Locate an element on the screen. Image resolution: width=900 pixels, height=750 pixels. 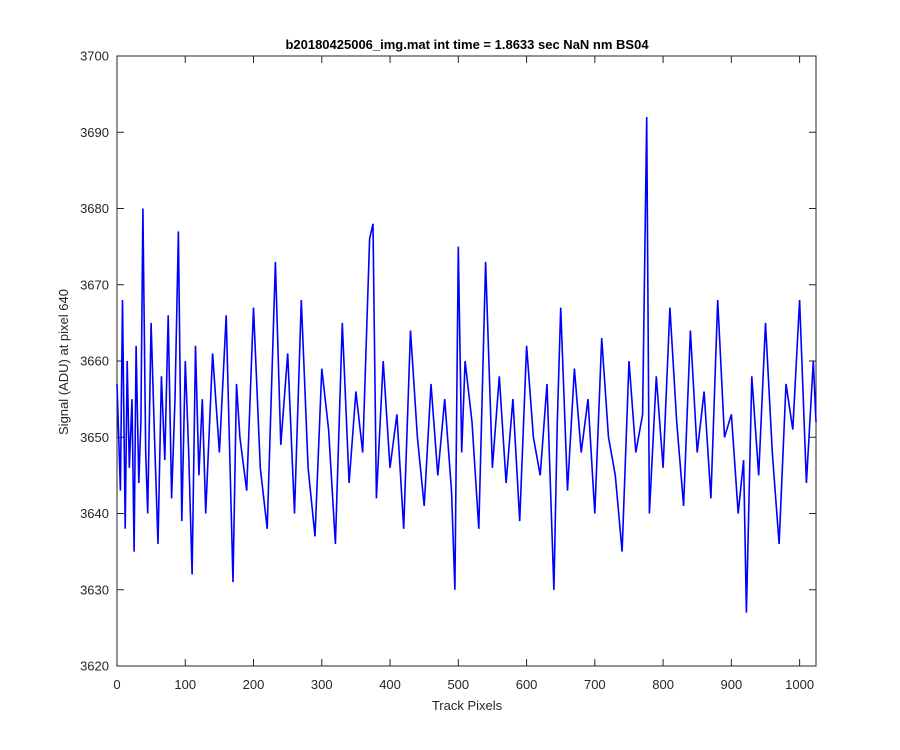
x-tick-label: 500 is located at coordinates (458, 684).